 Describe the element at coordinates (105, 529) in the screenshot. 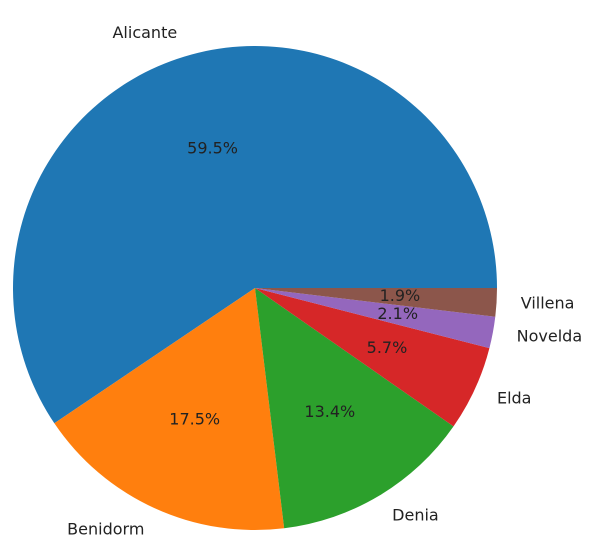

I see `slice-label: Benidorm` at that location.